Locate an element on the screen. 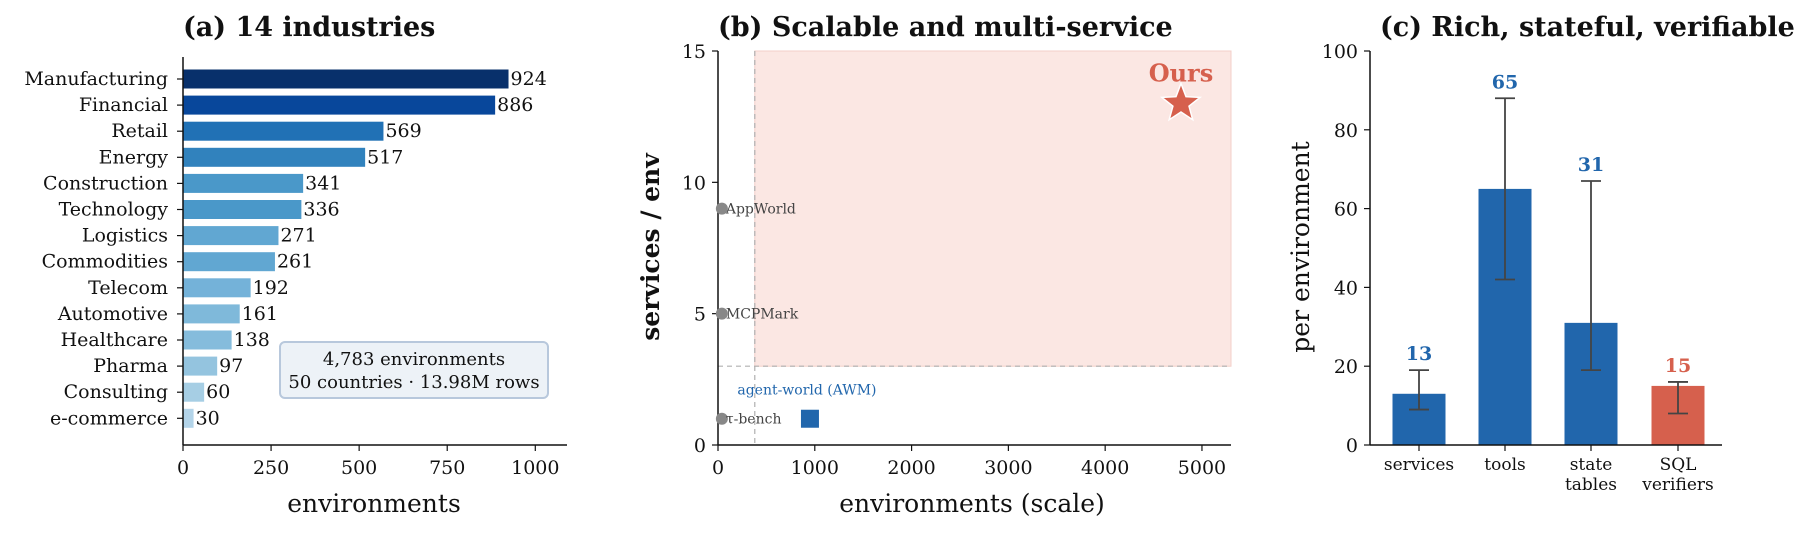 Image resolution: width=1819 pixels, height=535 pixels. y-tick-label: 80 is located at coordinates (1346, 131).